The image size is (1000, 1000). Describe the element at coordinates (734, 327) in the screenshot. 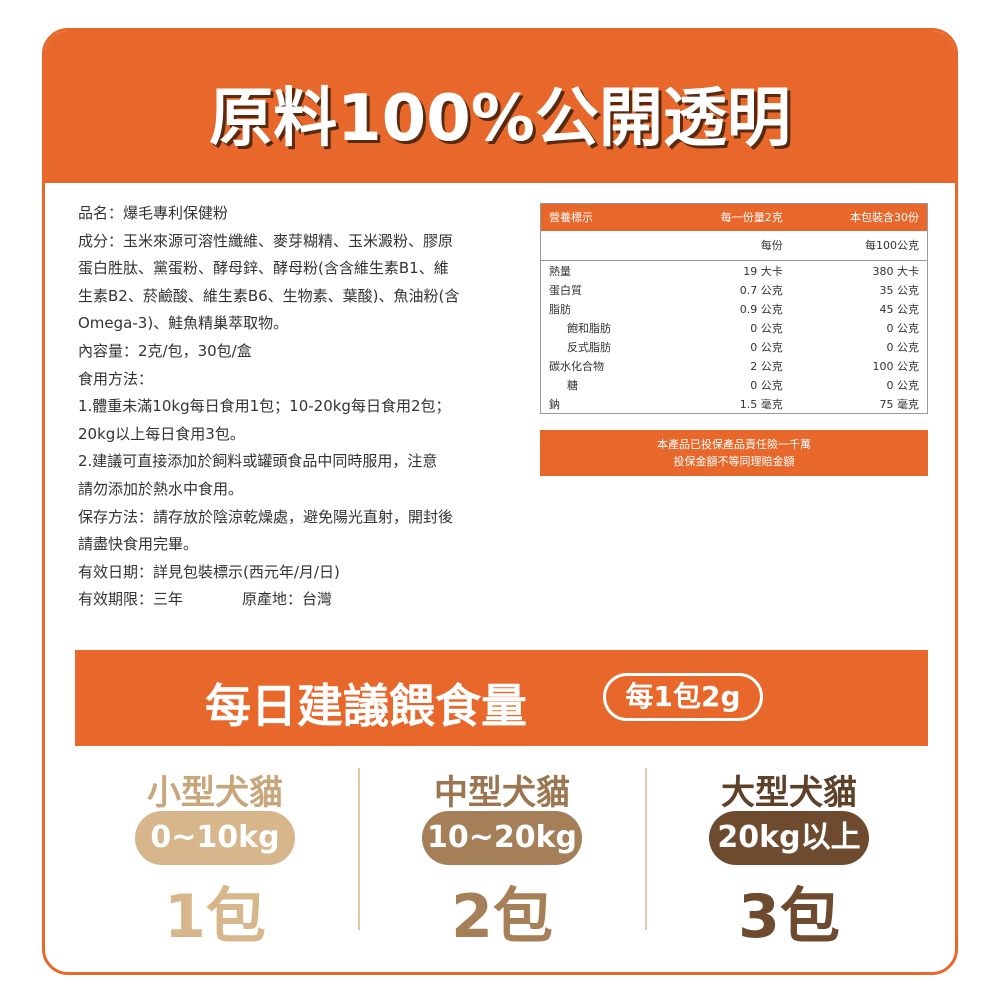

I see `table-row: 飽和脂肪 0 公克 0 公克` at that location.